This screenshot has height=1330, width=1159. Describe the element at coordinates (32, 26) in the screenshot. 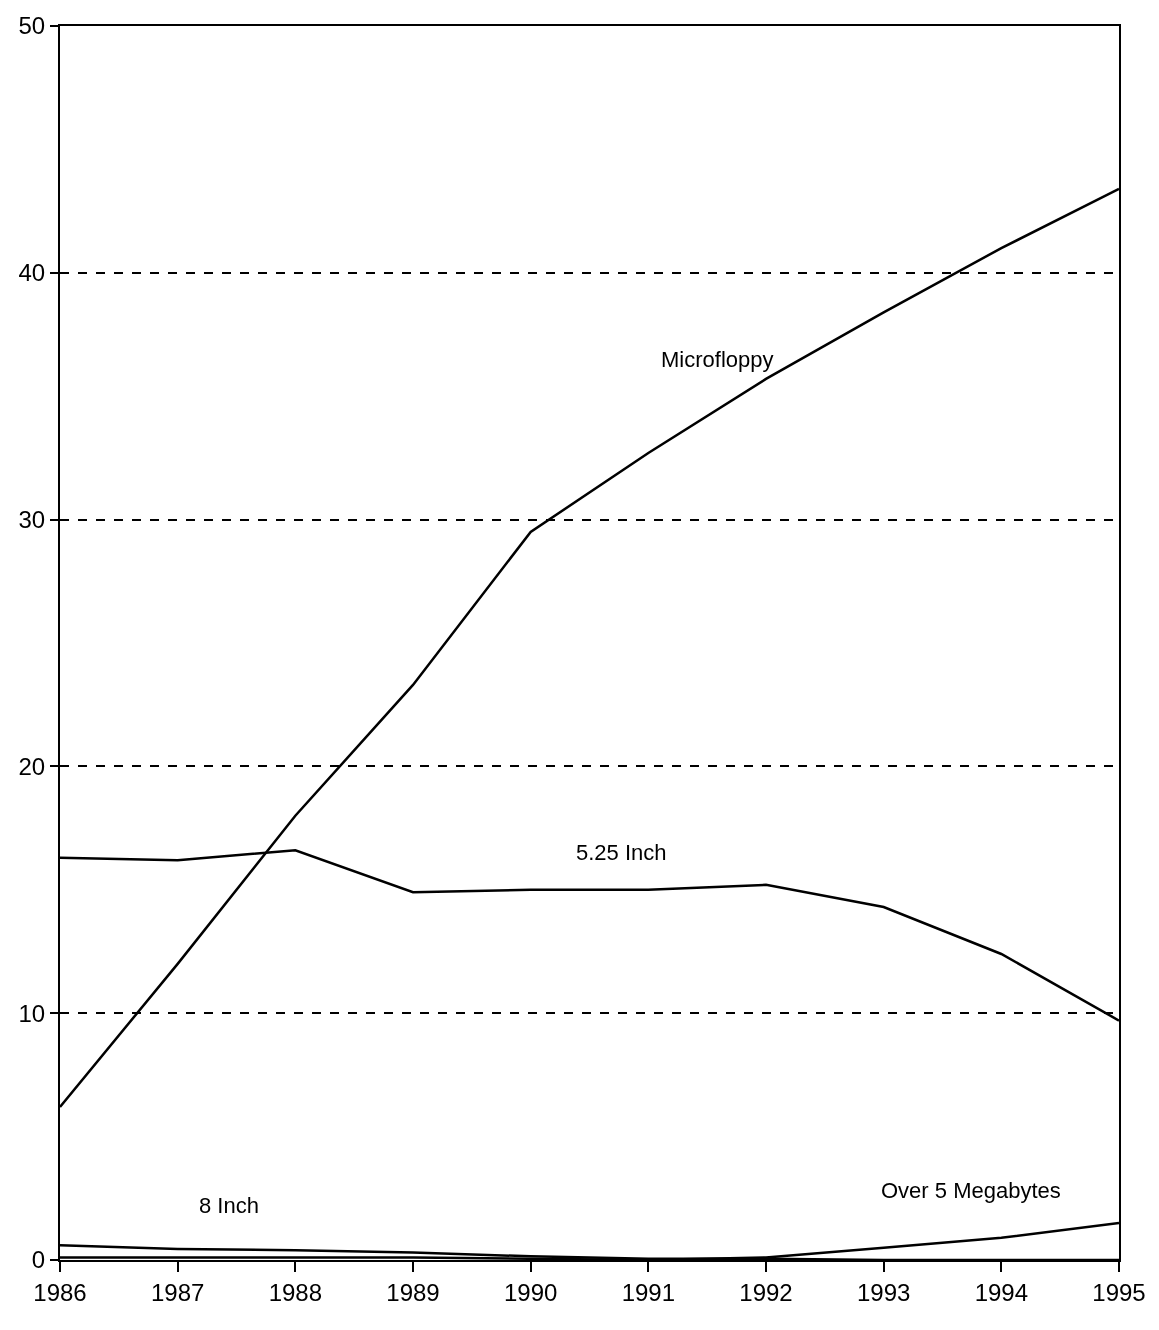

I see `y-tick-label: 50` at that location.